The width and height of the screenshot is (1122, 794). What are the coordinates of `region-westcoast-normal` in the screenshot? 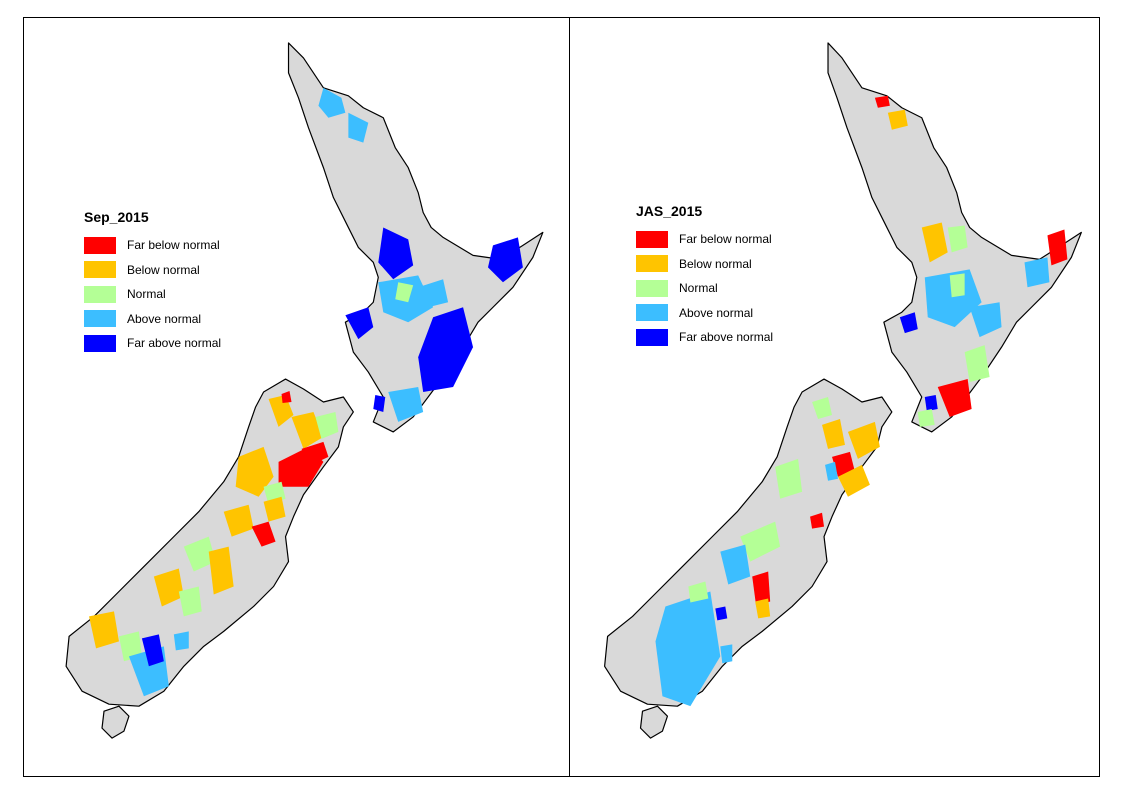 It's located at (789, 478).